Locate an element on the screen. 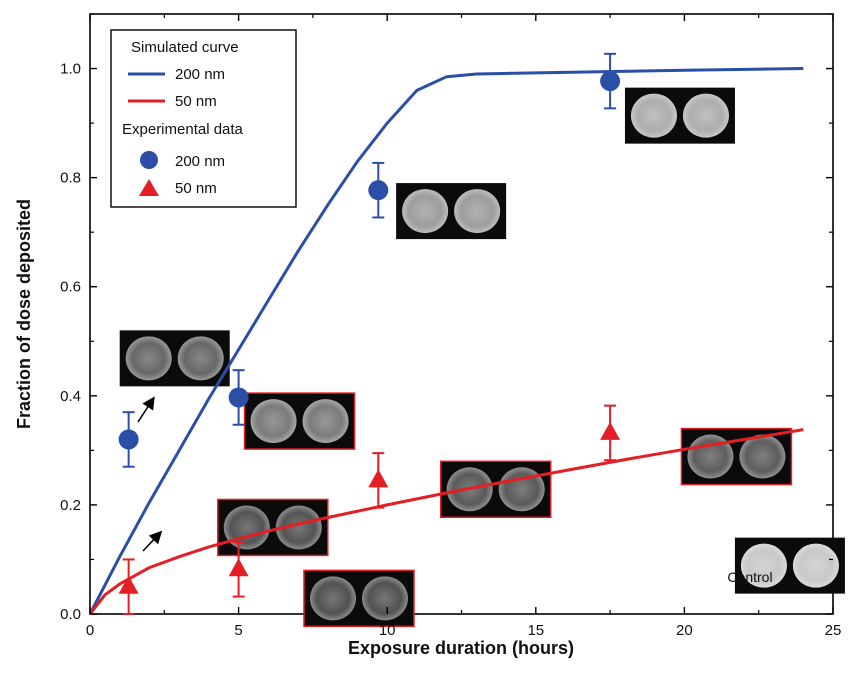 This screenshot has height=688, width=848. x-tick-label-0: 0 is located at coordinates (90, 630).